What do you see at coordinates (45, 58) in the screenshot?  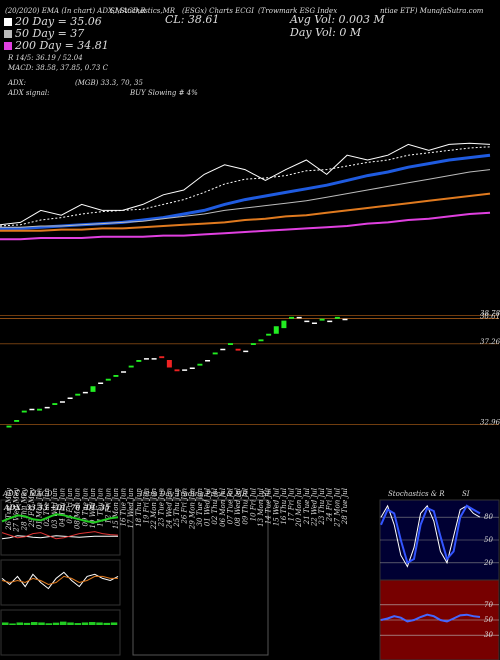 I see `indicator: R 14/5: 36.19 / 52.04` at bounding box center [45, 58].